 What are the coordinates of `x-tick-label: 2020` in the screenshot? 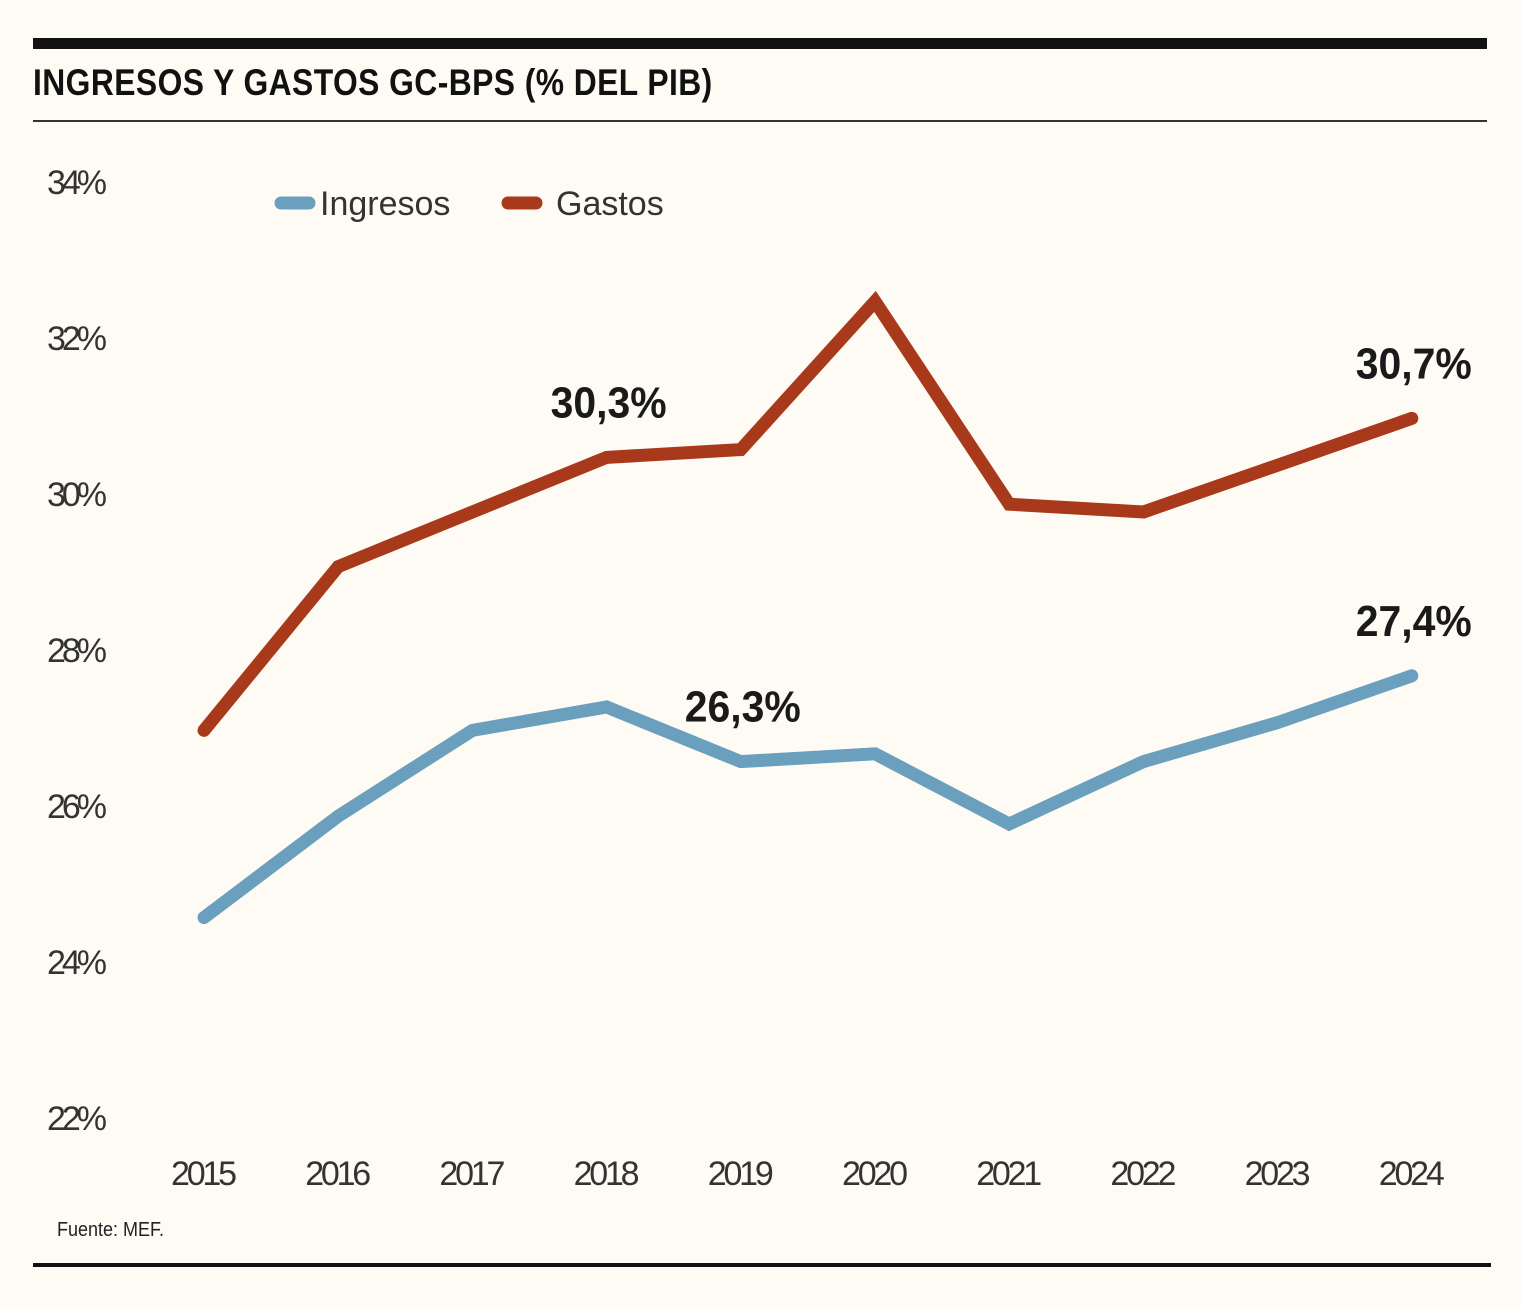 It's located at (875, 1174).